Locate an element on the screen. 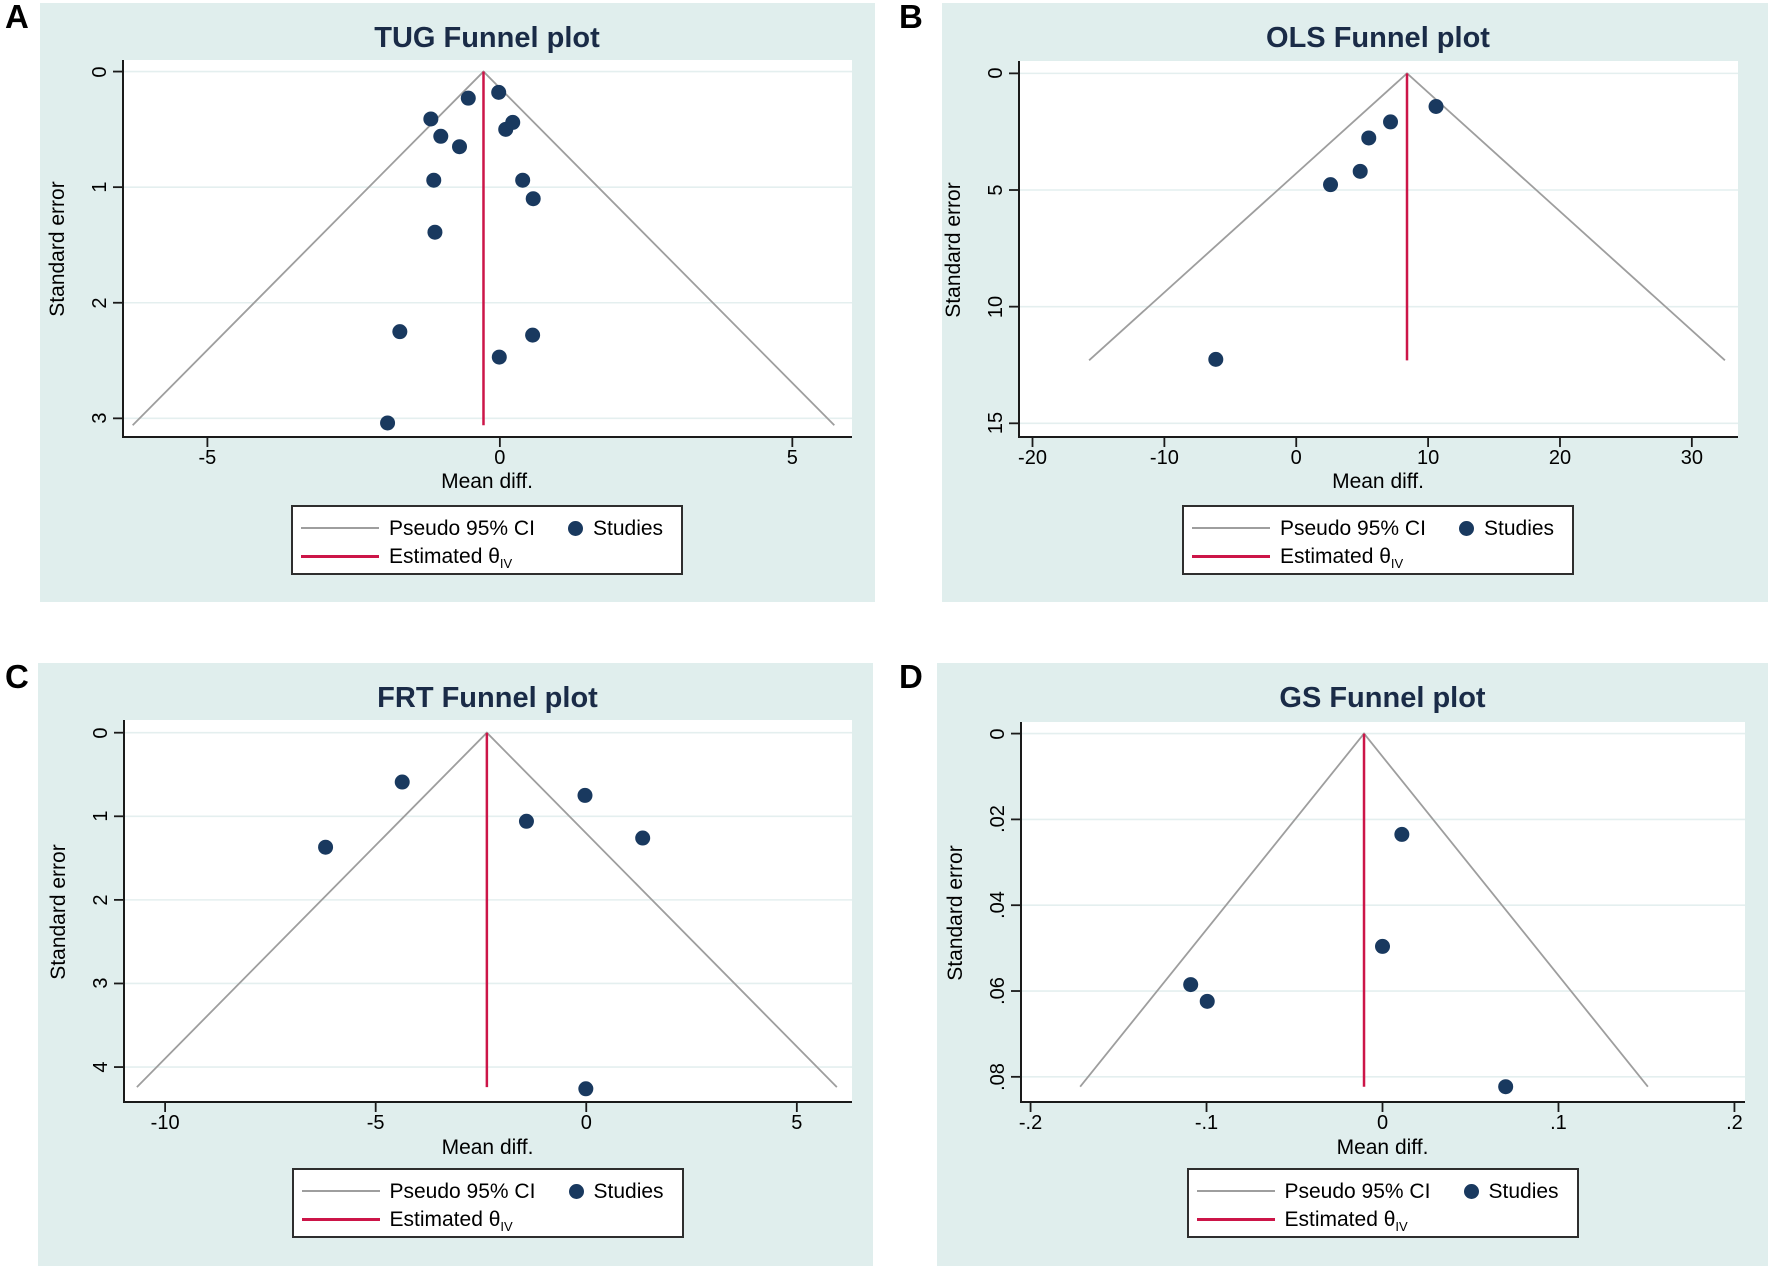 This screenshot has height=1272, width=1772. panel-a-title: TUG Funnel plot is located at coordinates (487, 38).